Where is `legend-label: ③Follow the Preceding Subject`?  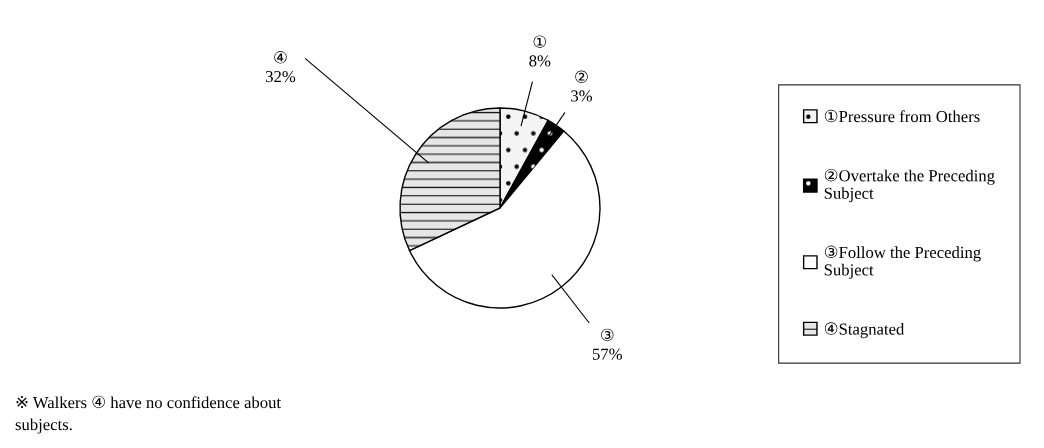 legend-label: ③Follow the Preceding Subject is located at coordinates (902, 262).